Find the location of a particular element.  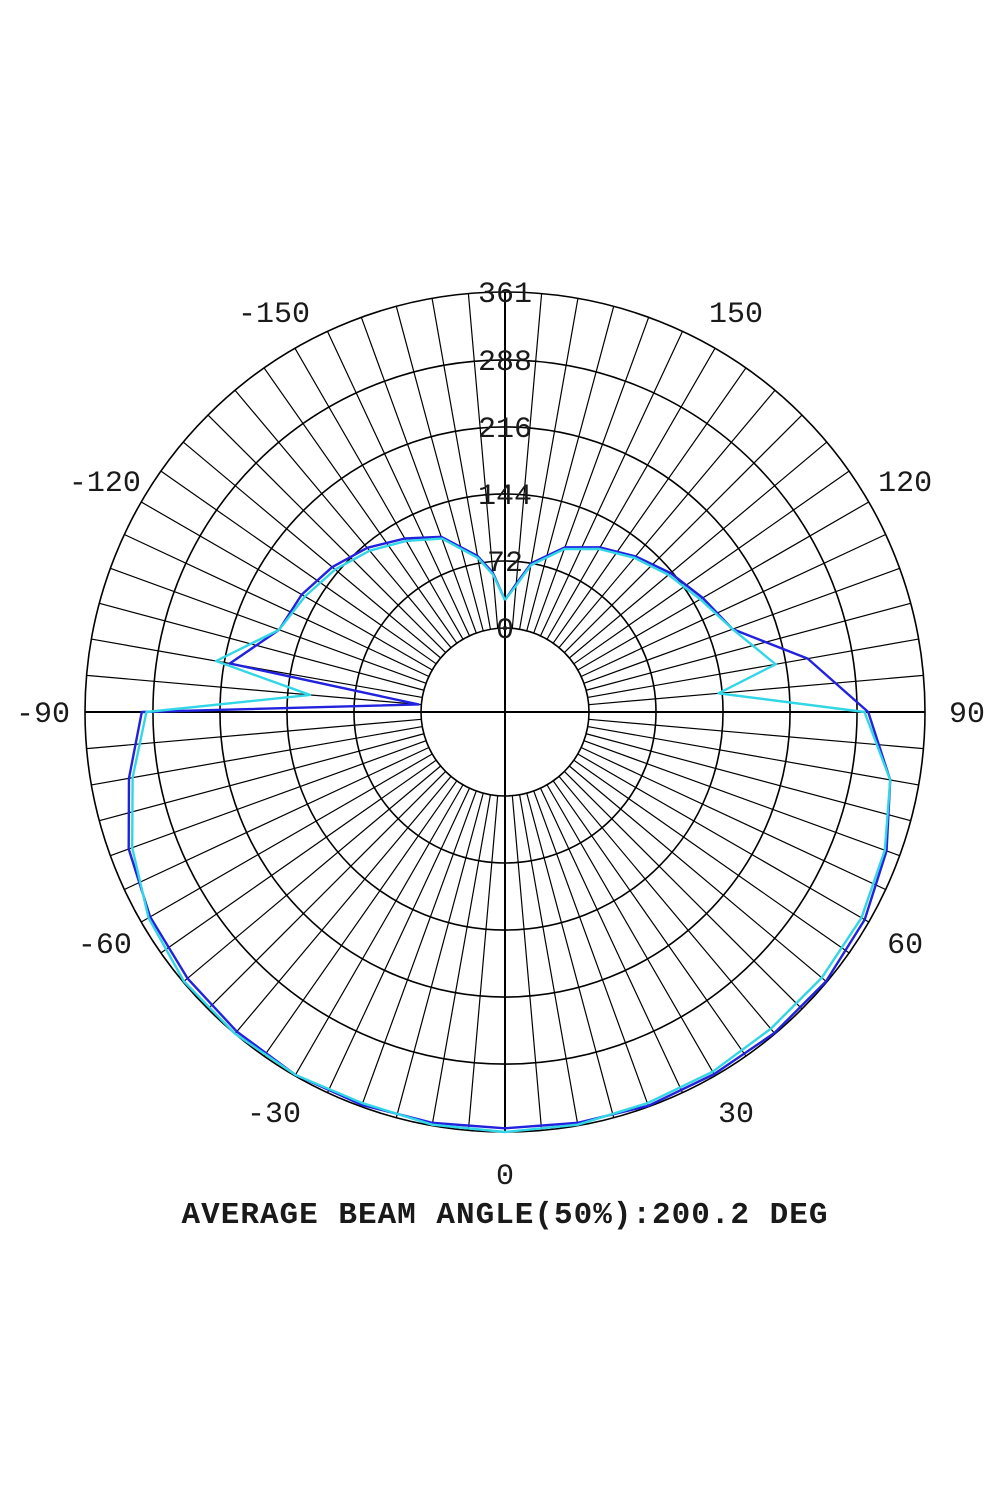

radial-ring is located at coordinates (505, 712).